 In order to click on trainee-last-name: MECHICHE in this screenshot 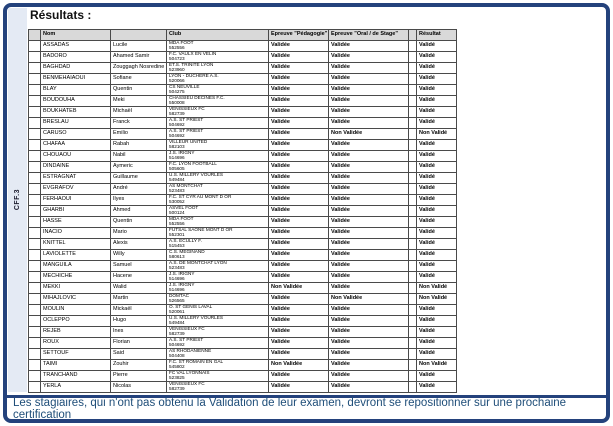, I will do `click(75, 277)`.